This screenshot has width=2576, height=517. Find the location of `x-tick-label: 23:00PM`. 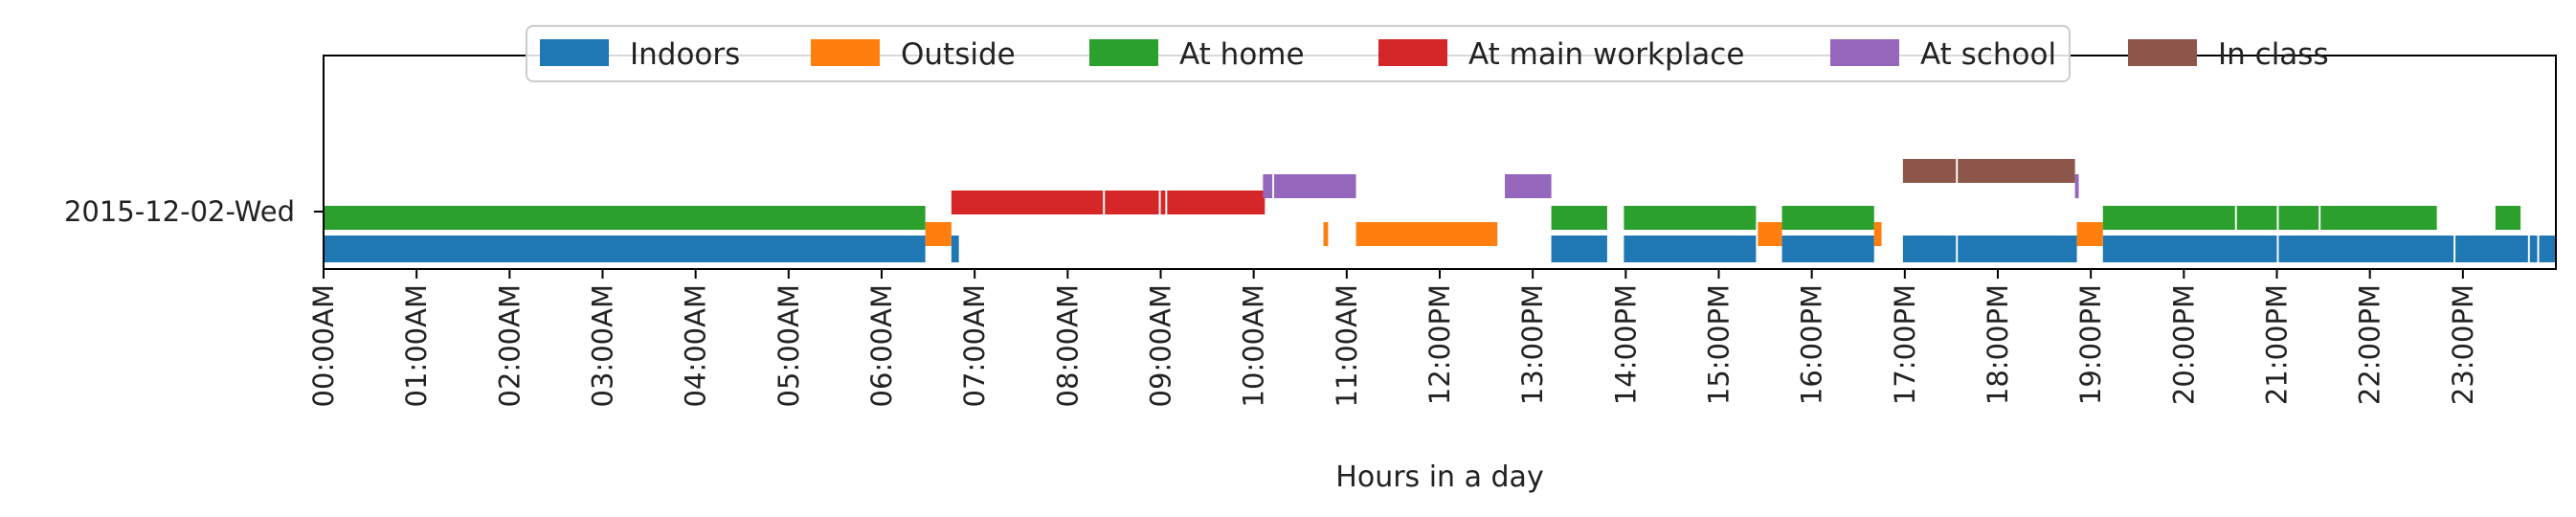

x-tick-label: 23:00PM is located at coordinates (2463, 344).